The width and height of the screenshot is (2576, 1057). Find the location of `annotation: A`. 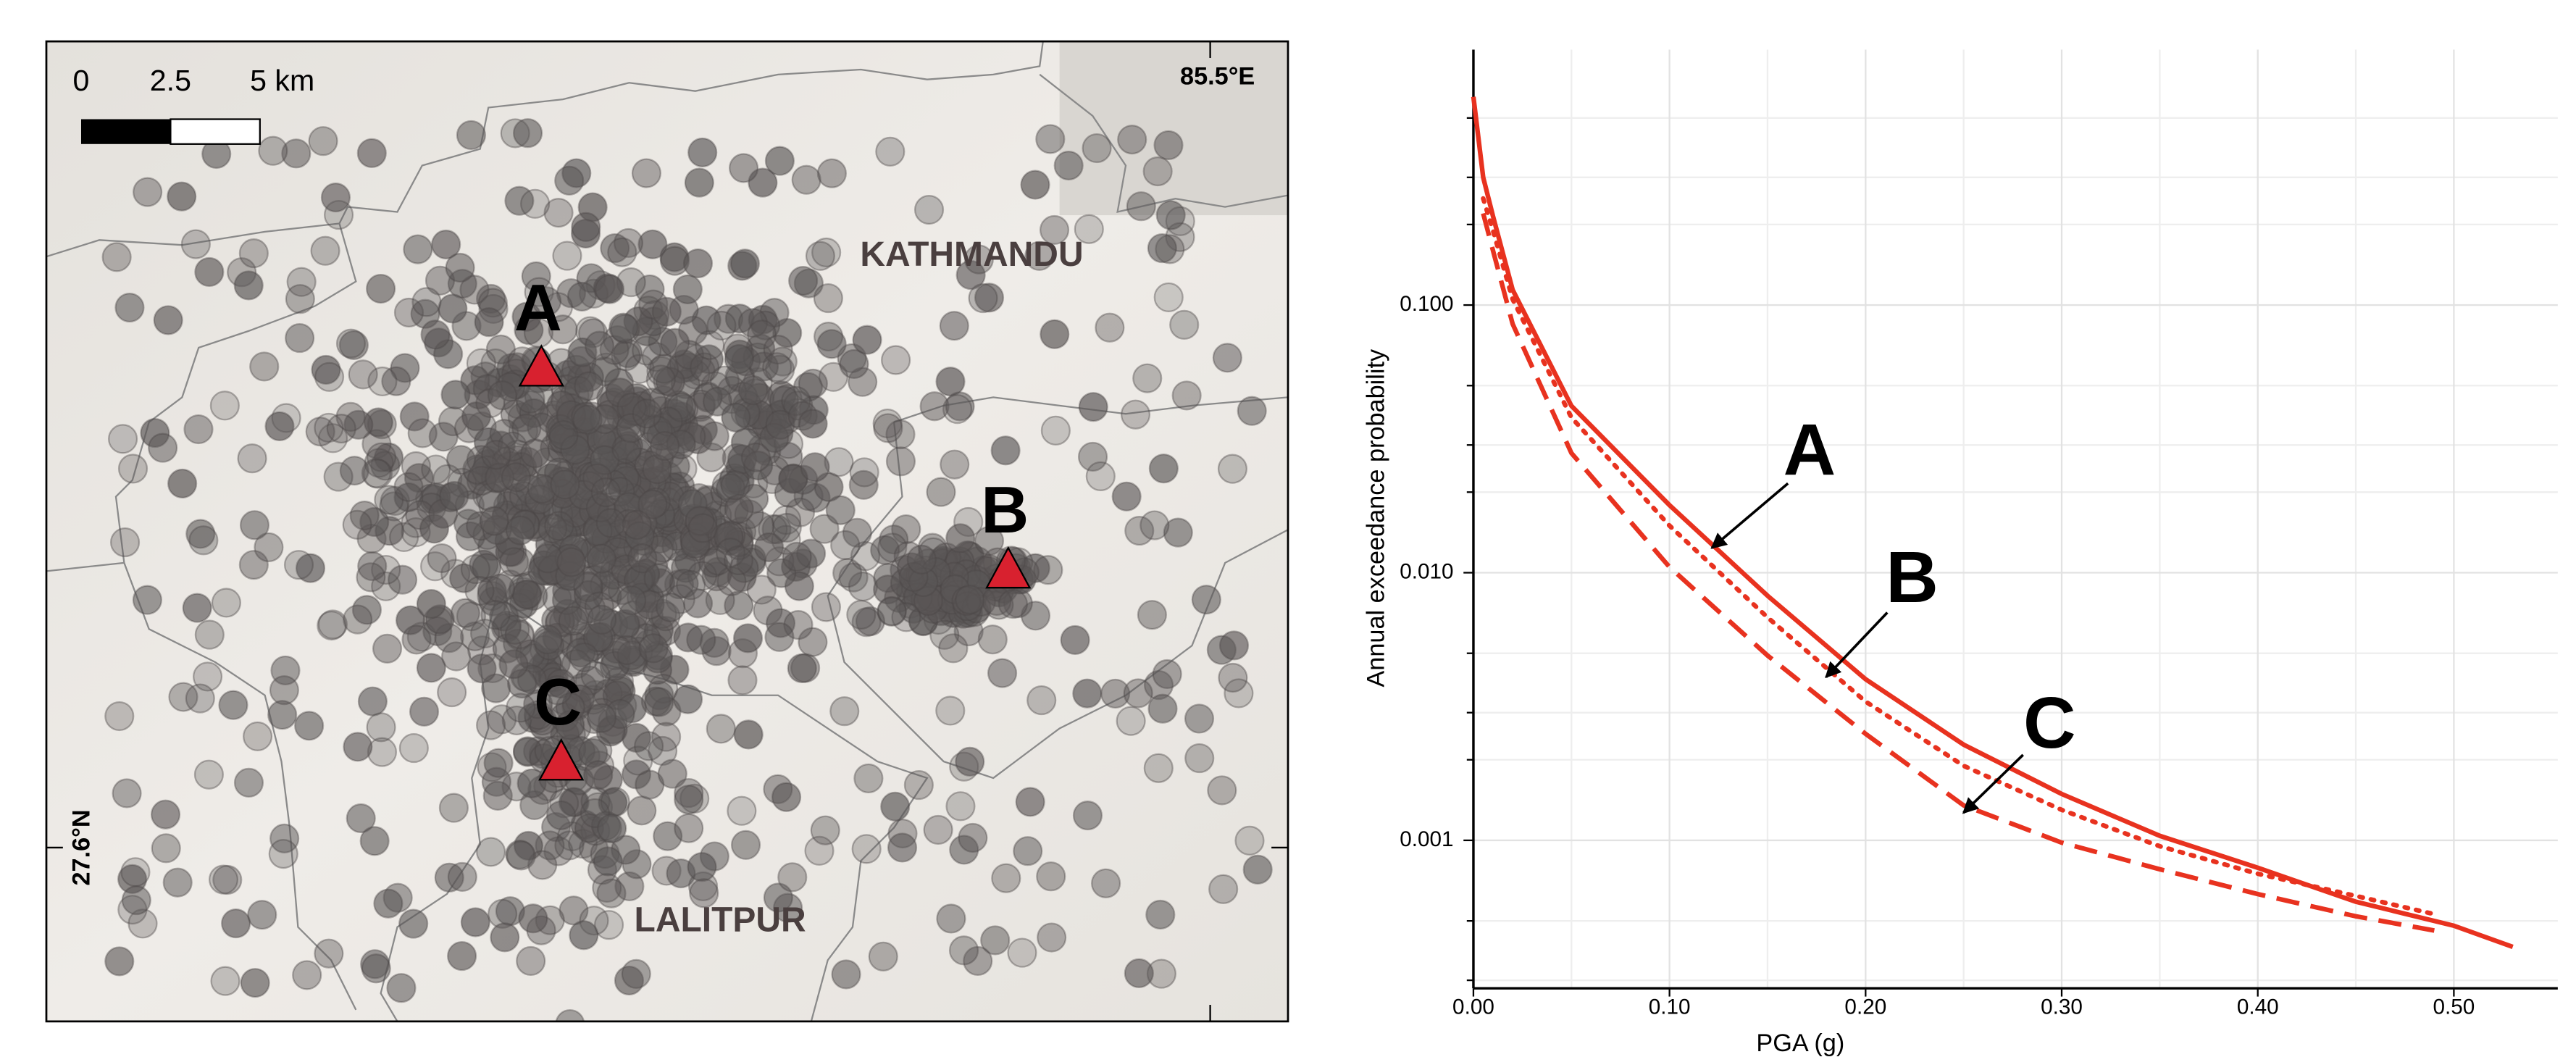

annotation: A is located at coordinates (1809, 449).